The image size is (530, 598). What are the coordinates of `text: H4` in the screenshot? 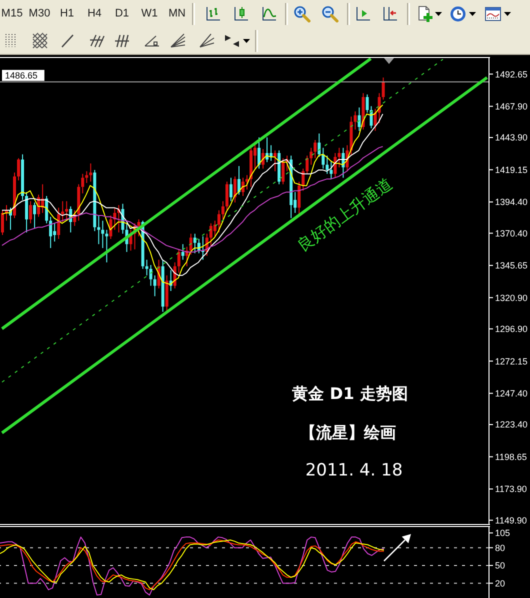 It's located at (94, 14).